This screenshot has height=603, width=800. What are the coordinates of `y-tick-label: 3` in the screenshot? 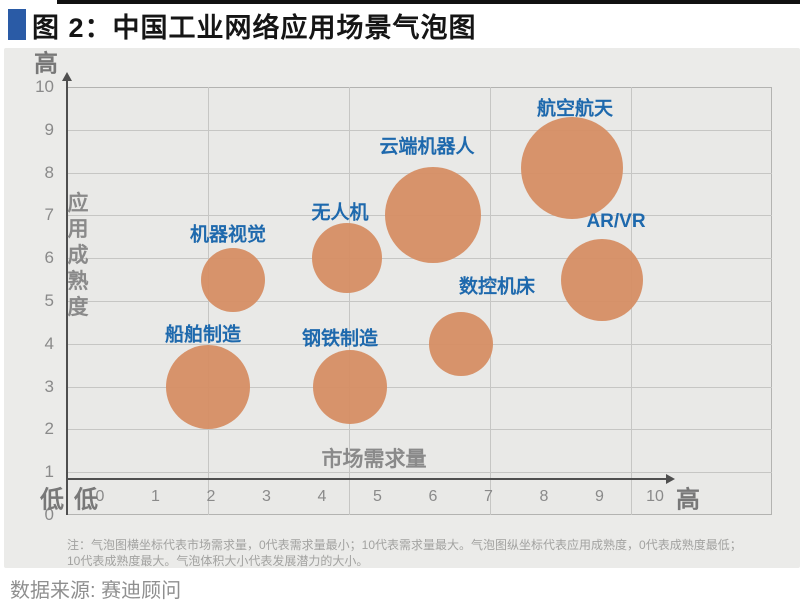 It's located at (49, 386).